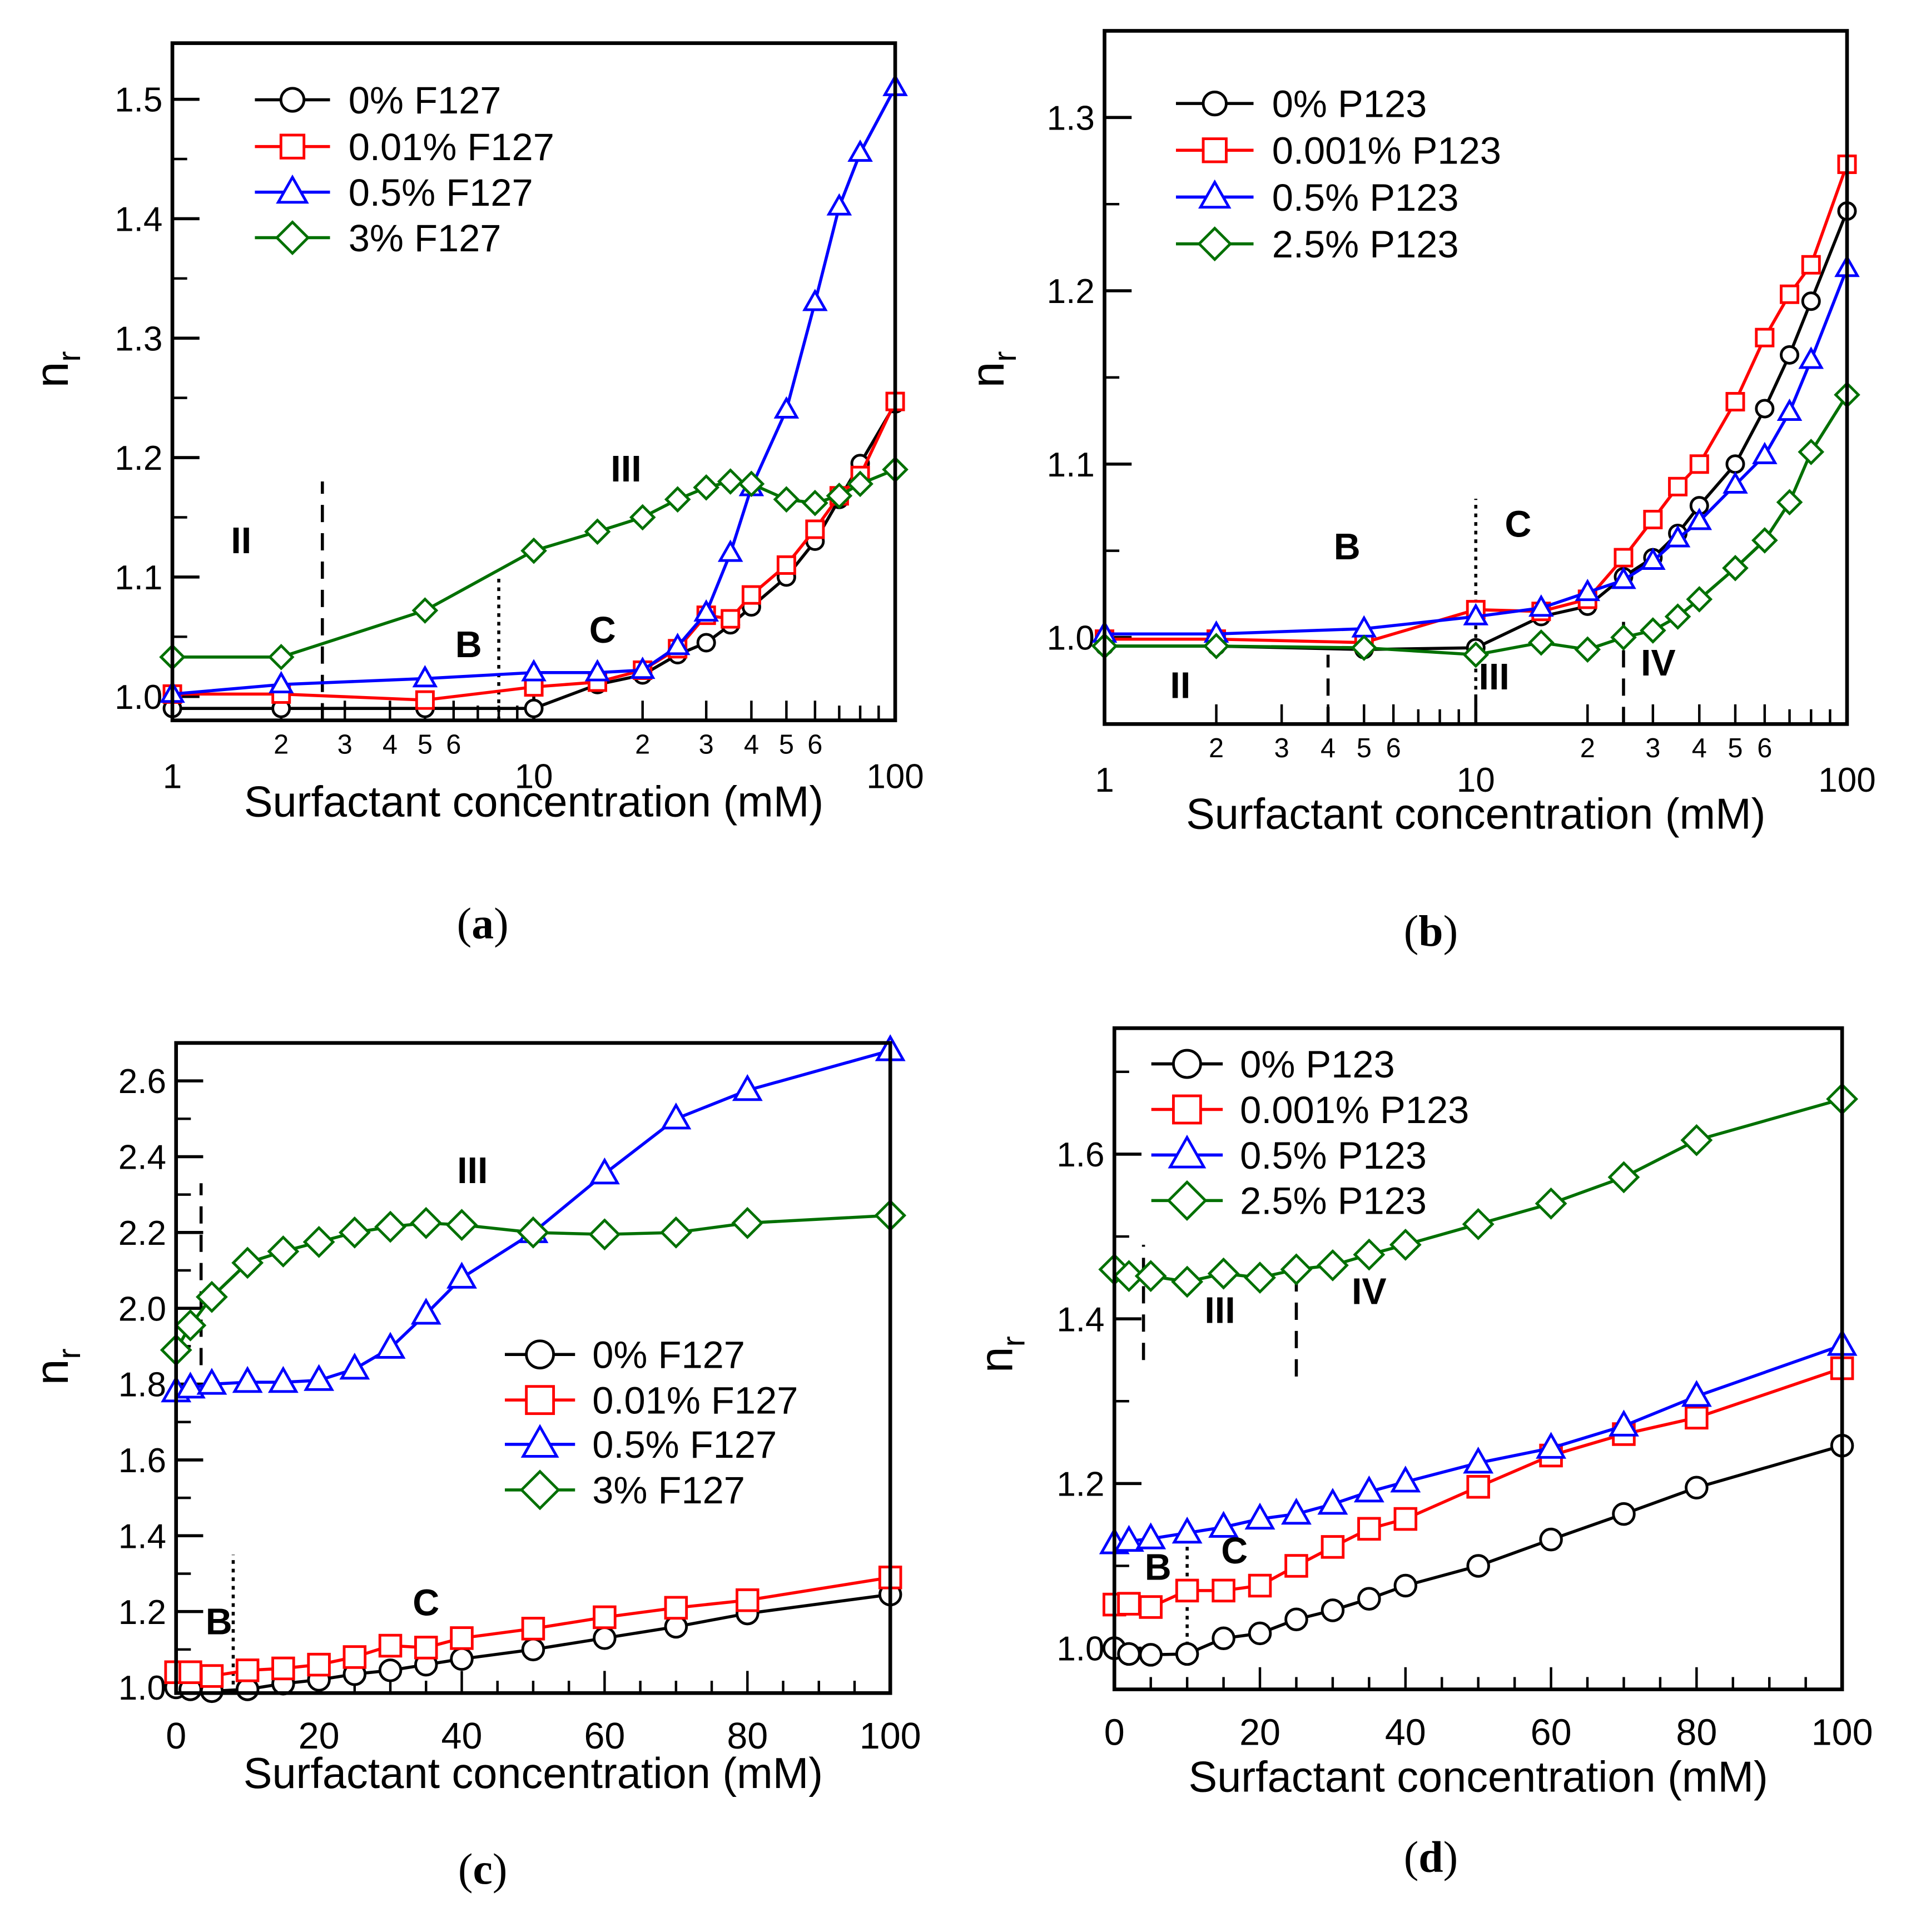 The width and height of the screenshot is (1916, 1932). What do you see at coordinates (668, 1355) in the screenshot?
I see `legend-label: 0% F127` at bounding box center [668, 1355].